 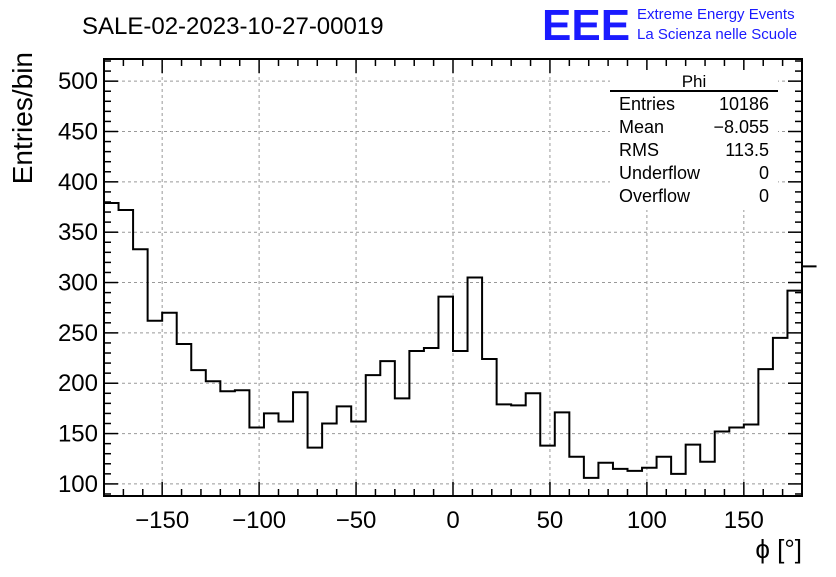 What do you see at coordinates (78, 182) in the screenshot?
I see `y-tick-label: 400` at bounding box center [78, 182].